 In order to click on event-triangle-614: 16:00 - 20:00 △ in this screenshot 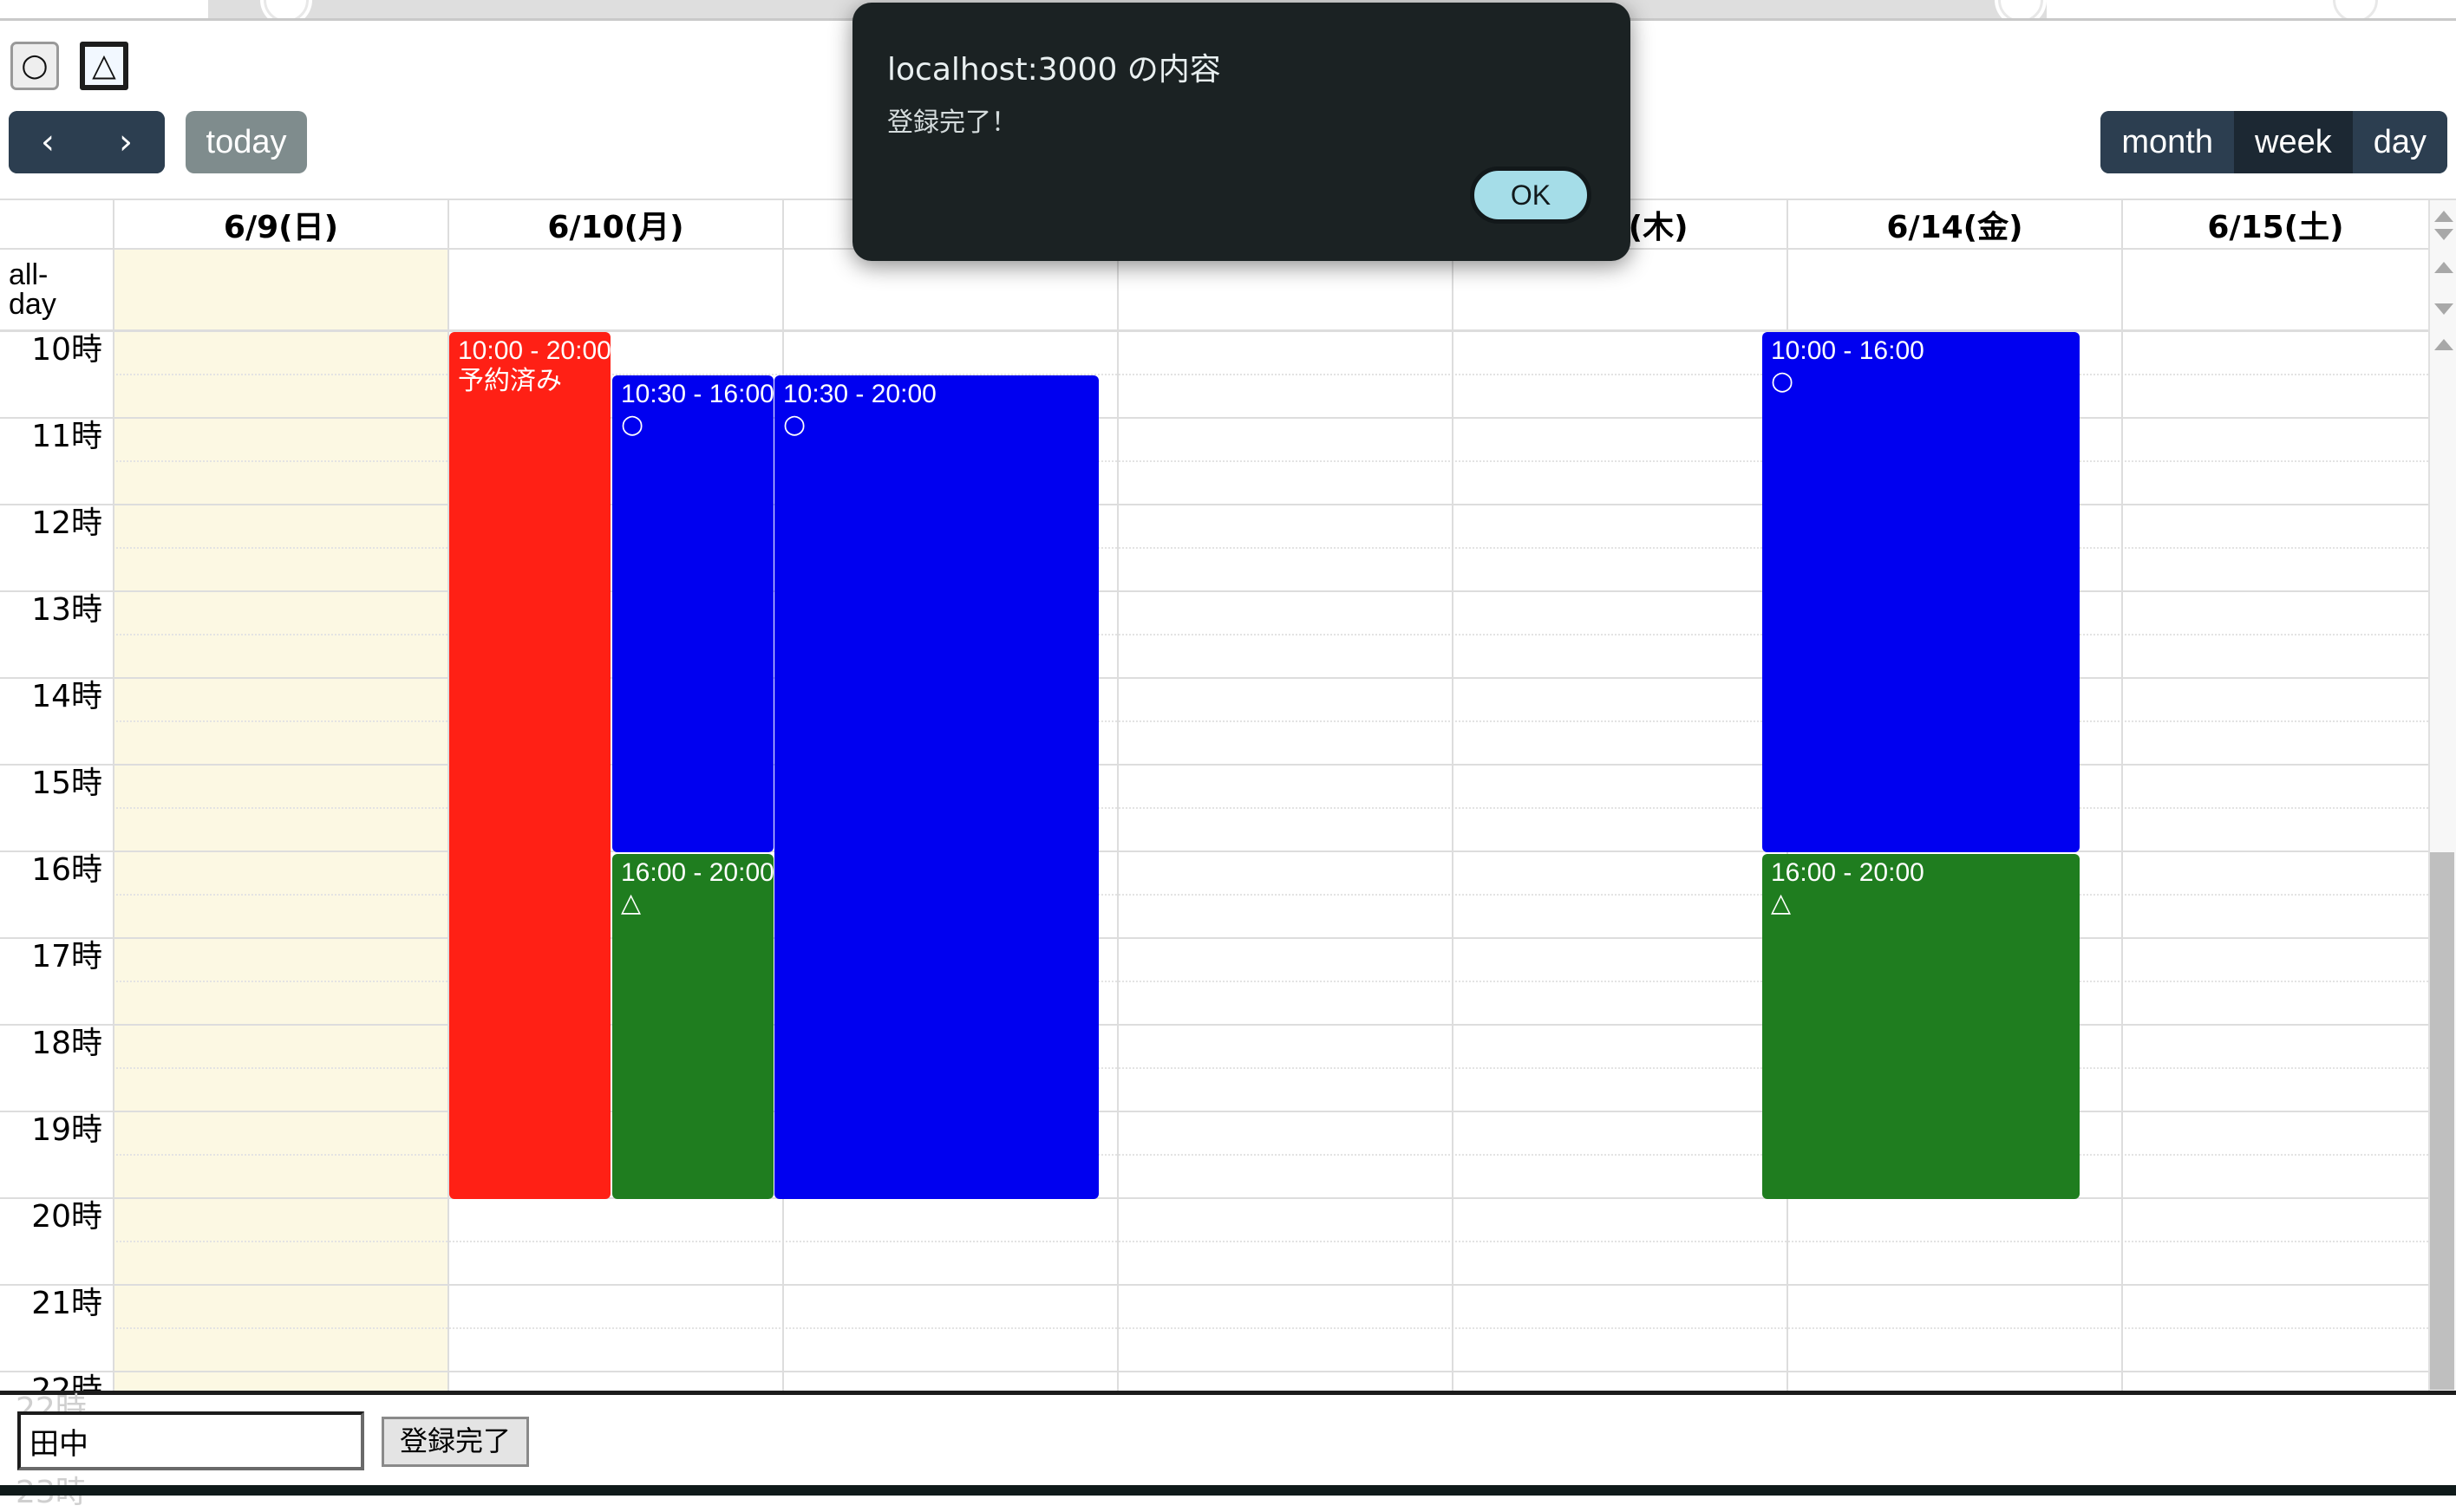, I will do `click(1921, 1027)`.